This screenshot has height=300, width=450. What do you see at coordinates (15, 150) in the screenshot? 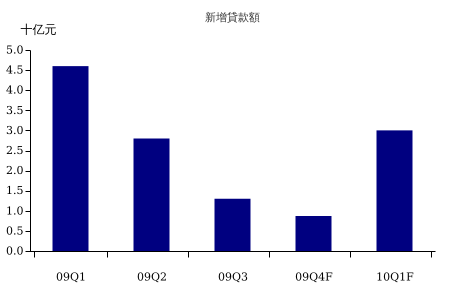
I see `y-tick-label: 2.5` at bounding box center [15, 150].